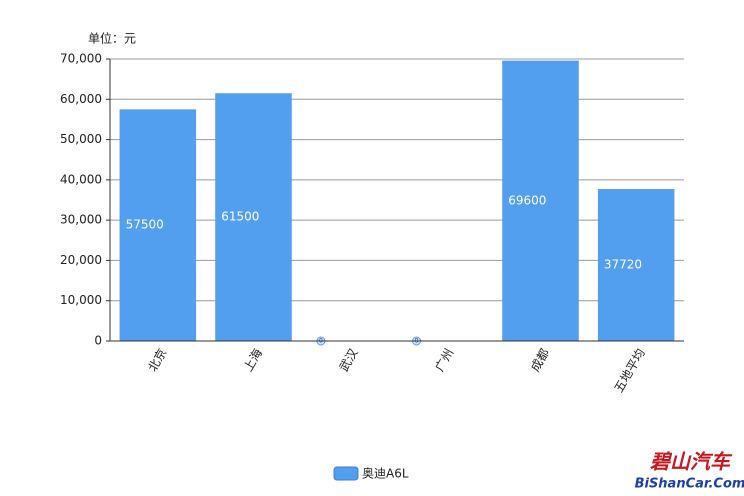 This screenshot has height=496, width=744. What do you see at coordinates (81, 220) in the screenshot?
I see `y-tick-label: 30,000` at bounding box center [81, 220].